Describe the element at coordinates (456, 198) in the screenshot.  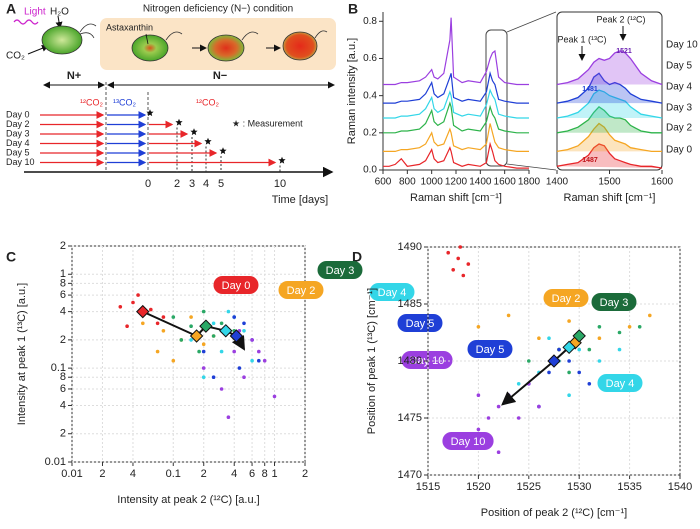
I see `x-axis-title: Raman shift [cm⁻¹]` at that location.